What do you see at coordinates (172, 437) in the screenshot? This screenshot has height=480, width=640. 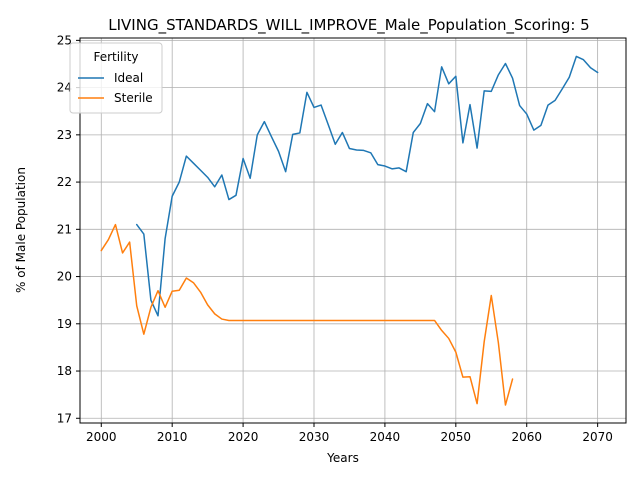 I see `x-tick-label: 2010` at bounding box center [172, 437].